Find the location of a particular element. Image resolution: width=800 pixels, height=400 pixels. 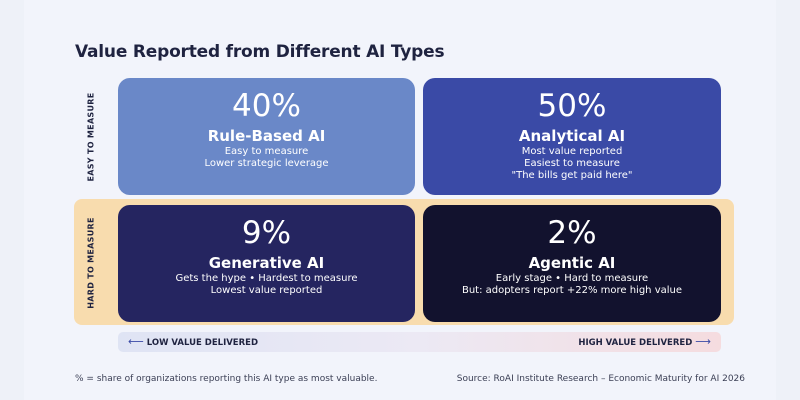

quadrant-description: Most value reported is located at coordinates (572, 151).